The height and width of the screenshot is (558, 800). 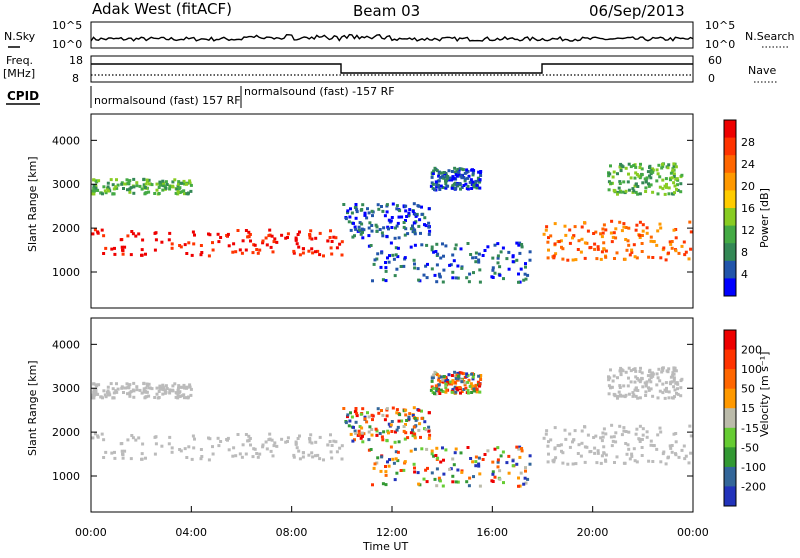 I want to click on colorbar-swatch, so click(x=730, y=398).